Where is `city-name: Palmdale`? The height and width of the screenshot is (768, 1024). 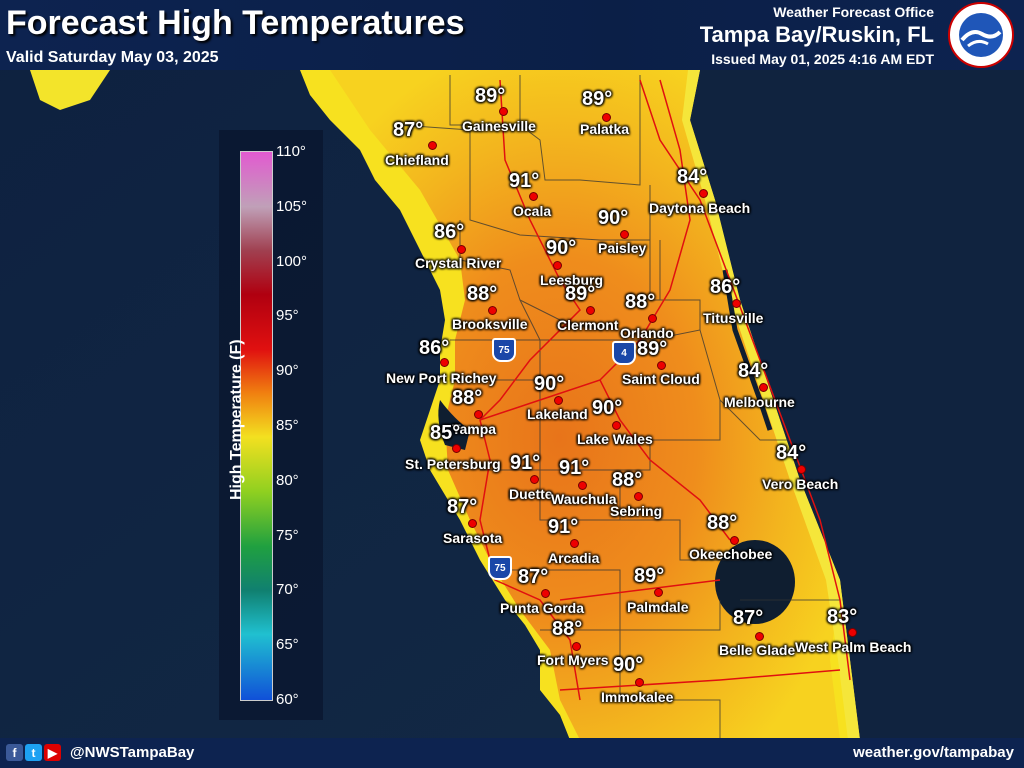
city-name: Palmdale is located at coordinates (658, 607).